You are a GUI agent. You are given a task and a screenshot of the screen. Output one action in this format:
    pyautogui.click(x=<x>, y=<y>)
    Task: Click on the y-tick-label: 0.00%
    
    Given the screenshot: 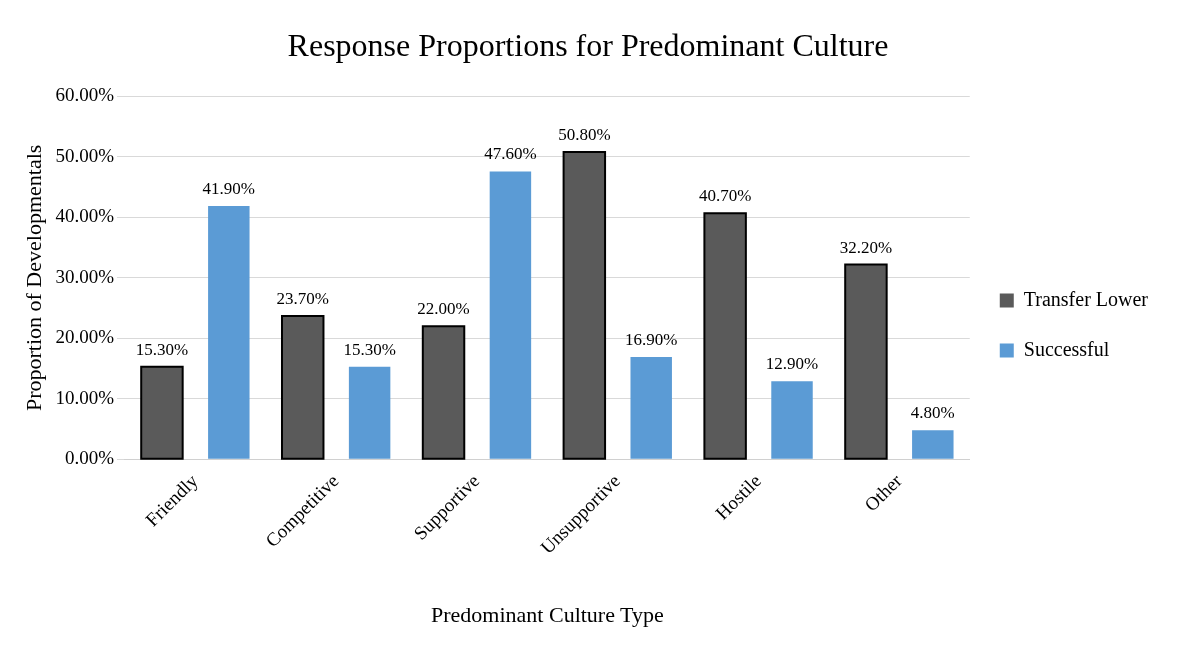 What is the action you would take?
    pyautogui.click(x=89, y=458)
    